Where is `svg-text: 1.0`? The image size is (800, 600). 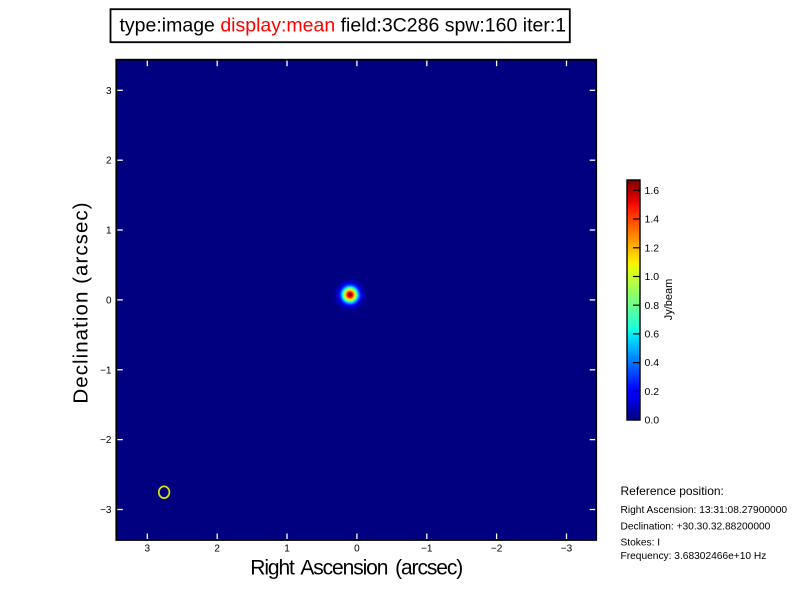
svg-text: 1.0 is located at coordinates (652, 277).